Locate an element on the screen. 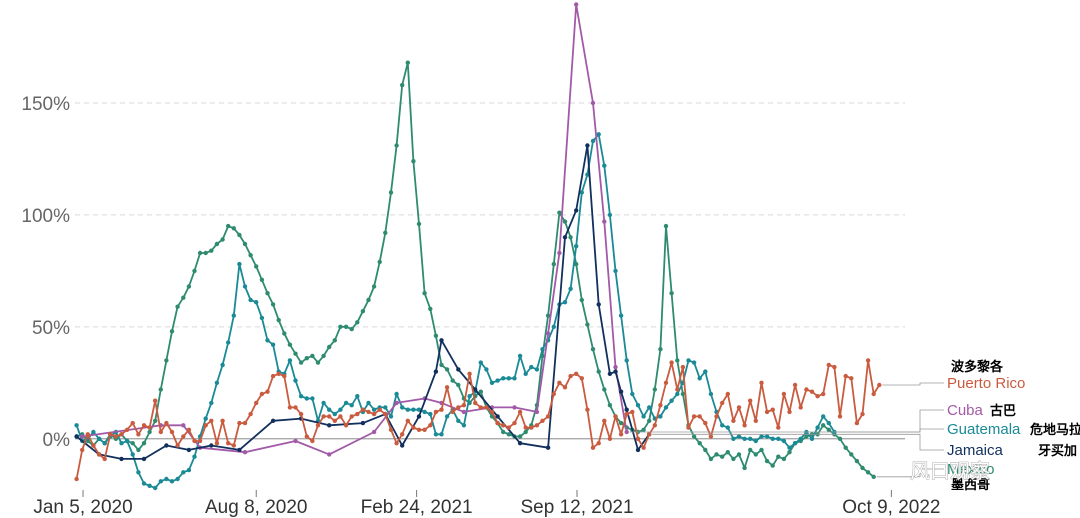 This screenshot has width=1080, height=518. legend-leader-guatemala is located at coordinates (890, 430).